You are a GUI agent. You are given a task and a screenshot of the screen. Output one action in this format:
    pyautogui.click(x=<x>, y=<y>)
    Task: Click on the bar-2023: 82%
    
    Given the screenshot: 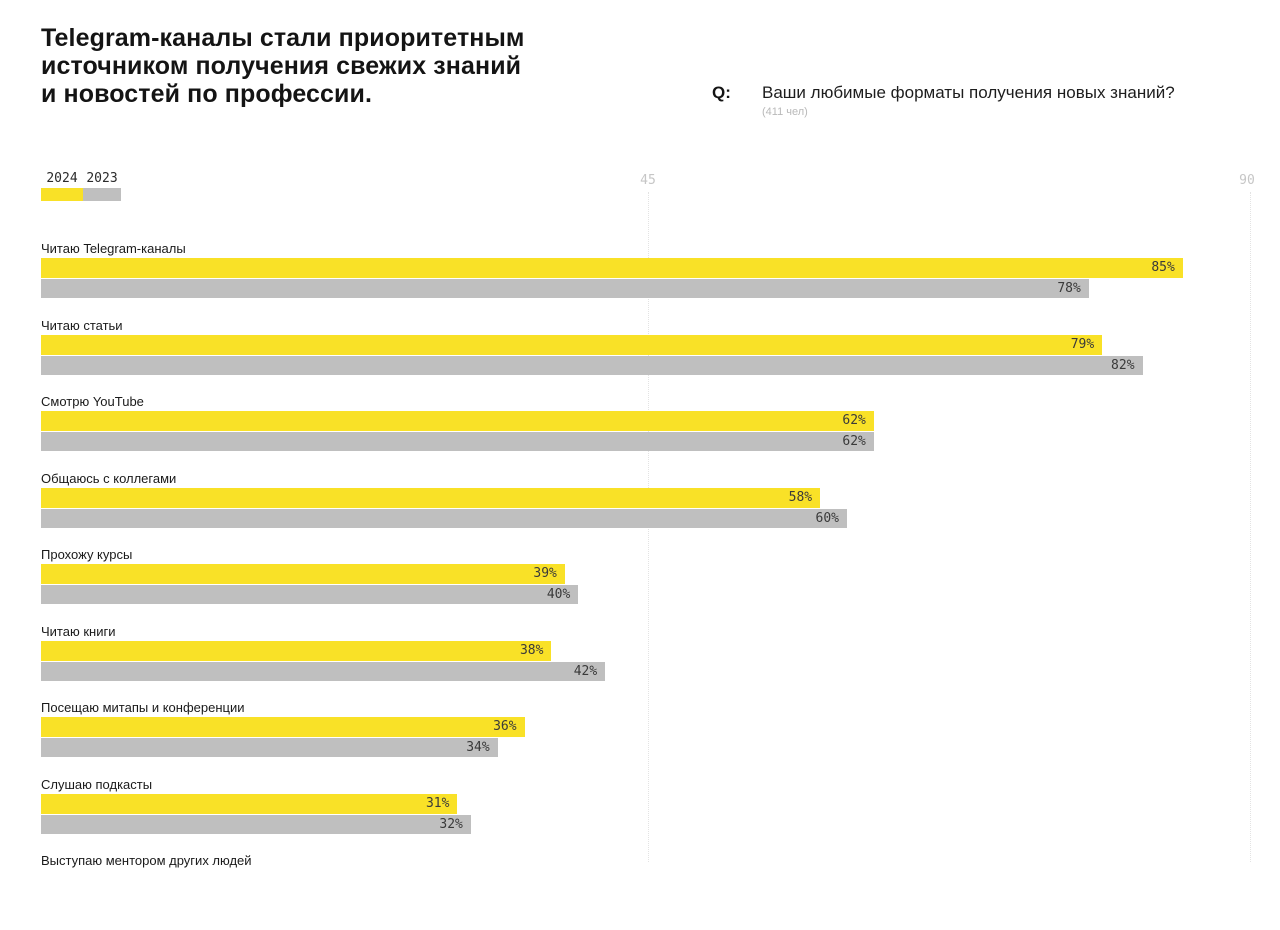 What is the action you would take?
    pyautogui.click(x=592, y=365)
    